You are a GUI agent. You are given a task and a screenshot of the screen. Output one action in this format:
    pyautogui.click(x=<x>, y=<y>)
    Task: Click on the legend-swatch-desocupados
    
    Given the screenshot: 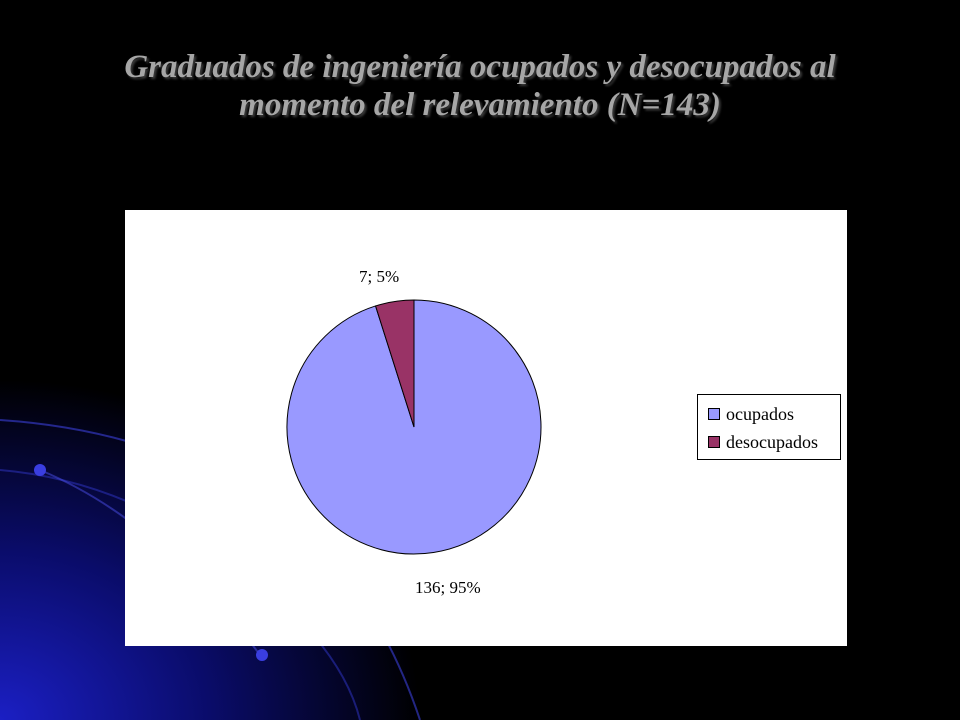 What is the action you would take?
    pyautogui.click(x=714, y=442)
    